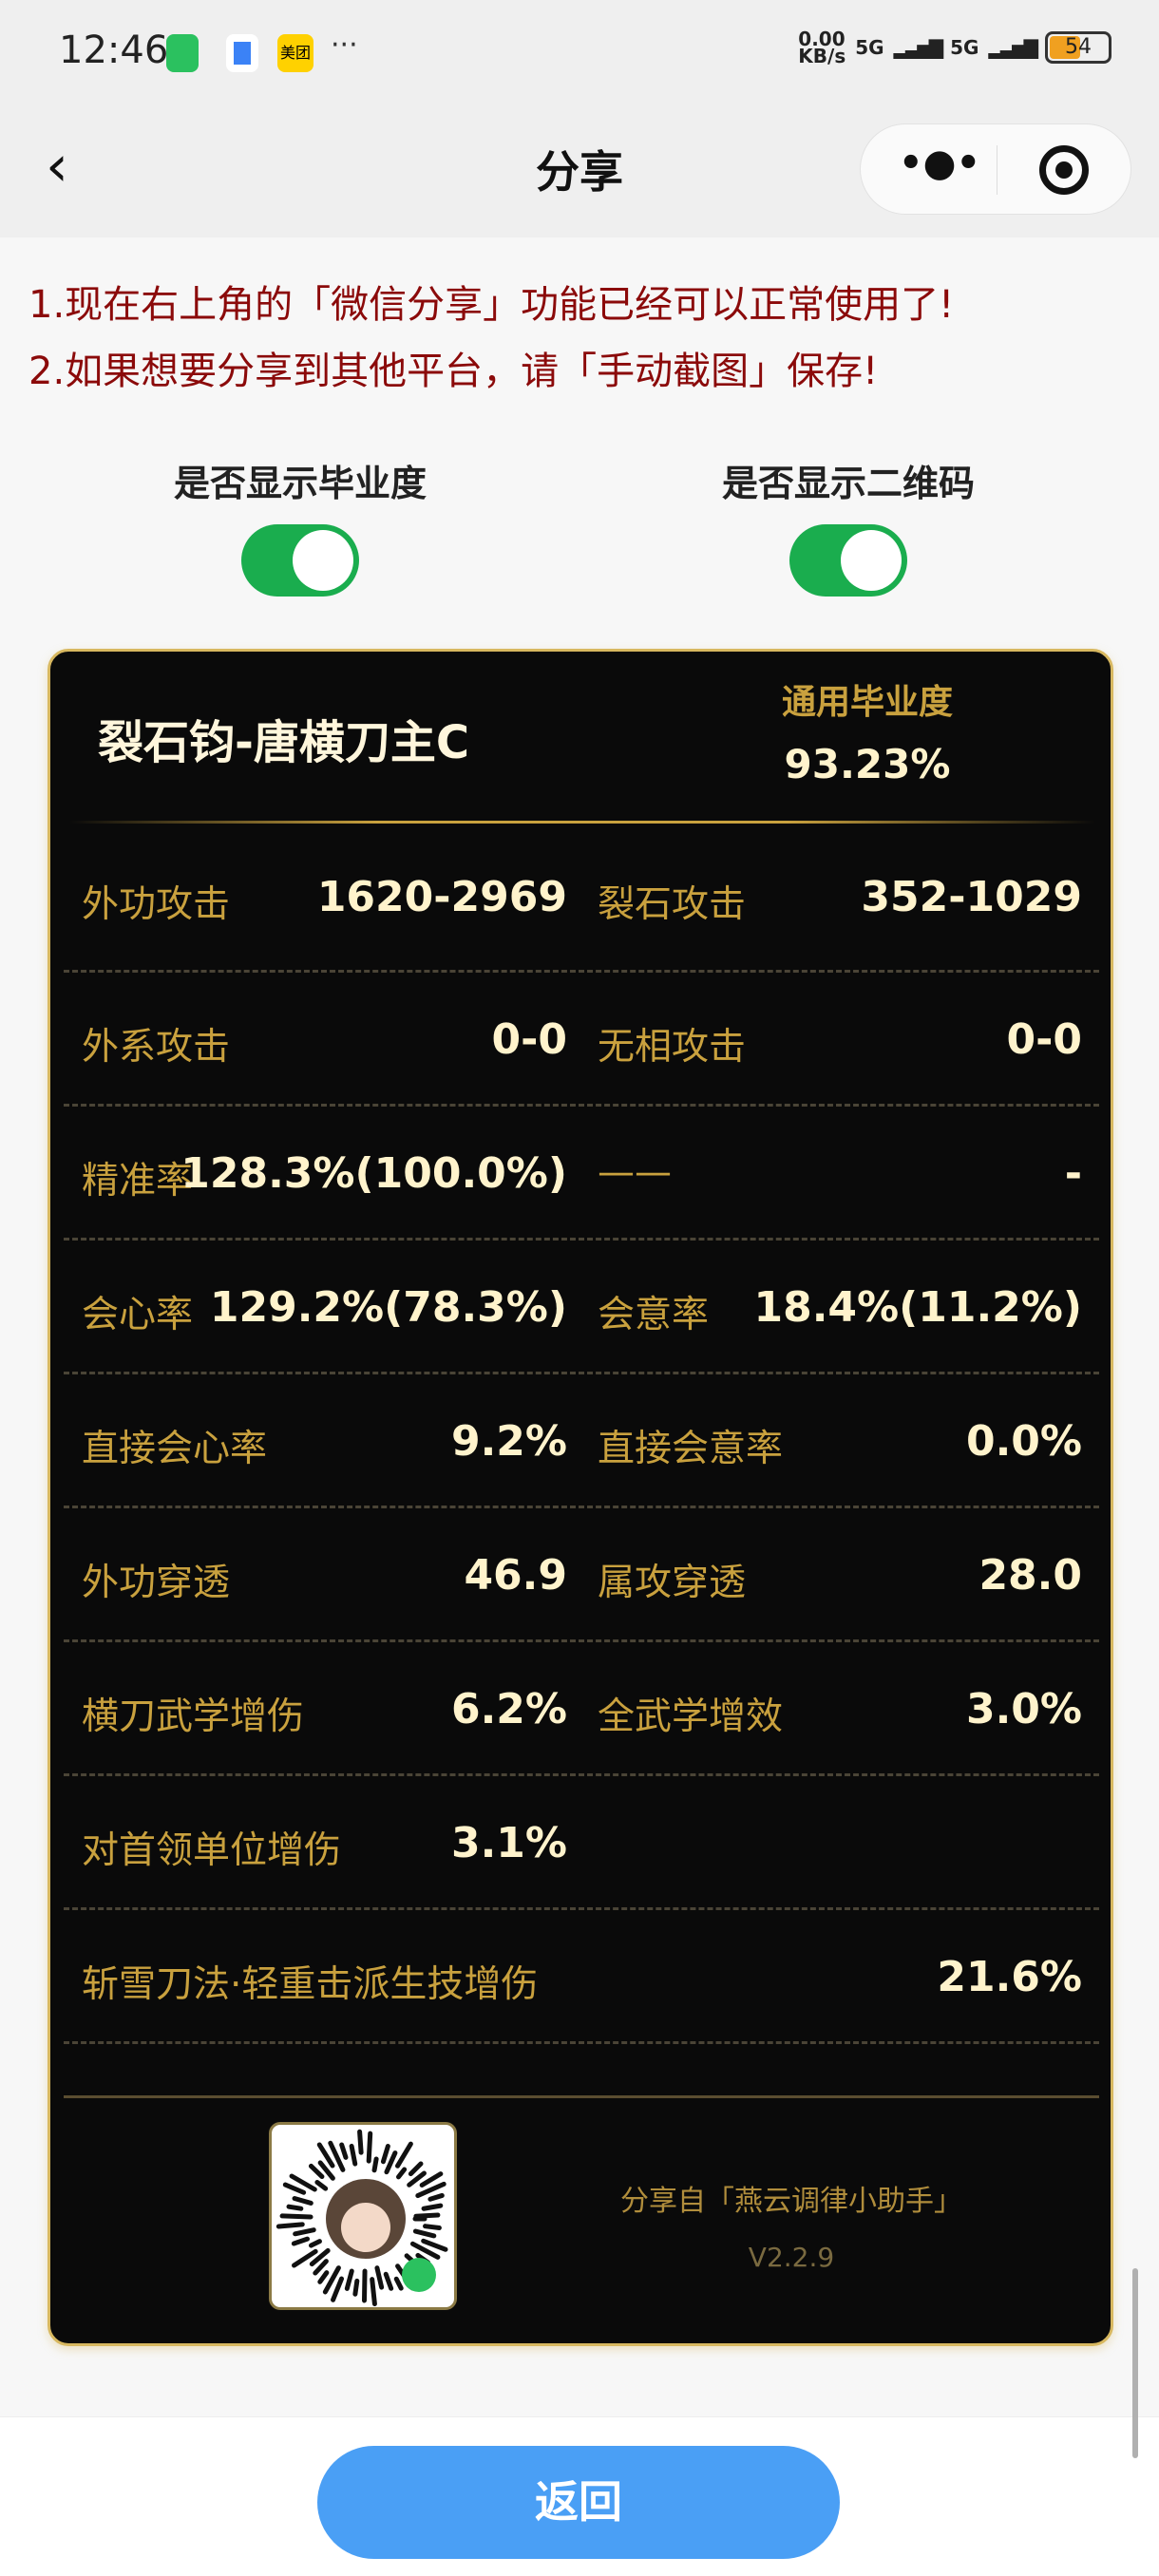 This screenshot has width=1159, height=2576. I want to click on stat-row: 斩雪刀法·轻重击派生技增伤 21.6%, so click(581, 1977).